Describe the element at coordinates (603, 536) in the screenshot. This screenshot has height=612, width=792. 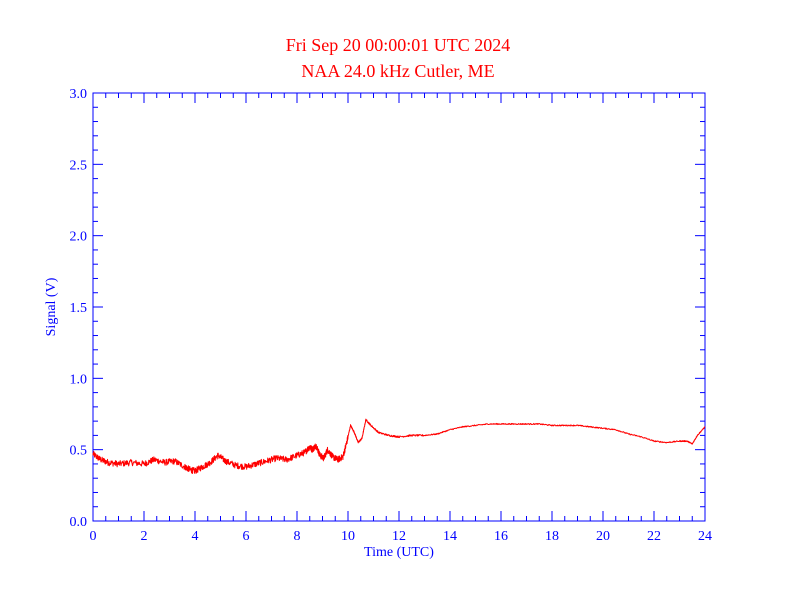
I see `x-tick-label: 20` at that location.